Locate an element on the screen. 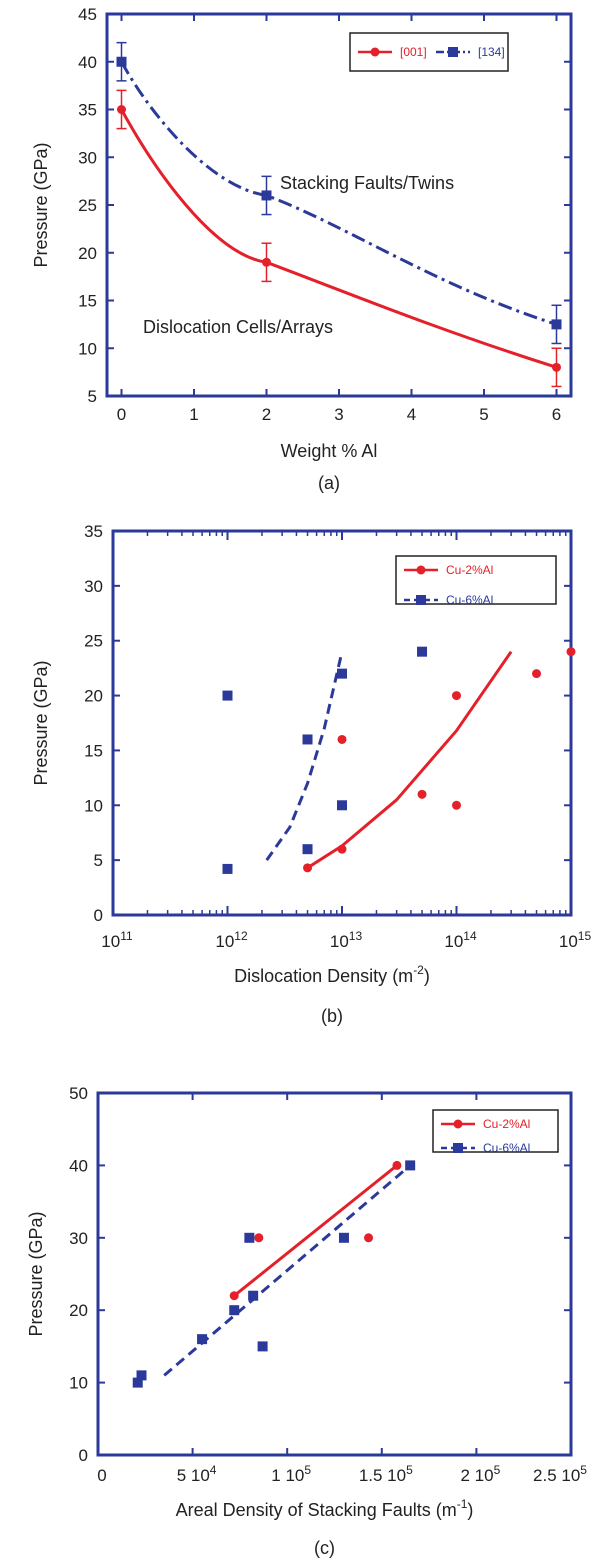 The image size is (597, 1563). y-tick-label: 50 is located at coordinates (78, 1093).